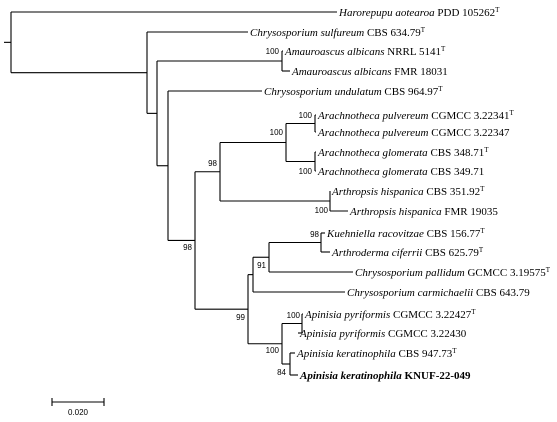 This screenshot has width=557, height=422. I want to click on taxon-strain: CGMCC 3.22427, so click(430, 315).